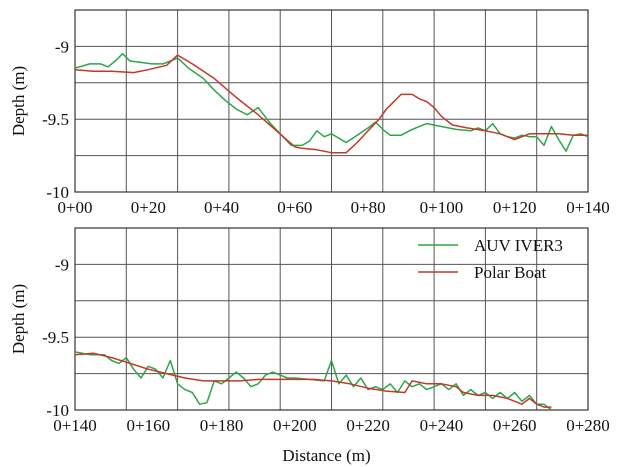 This screenshot has width=625, height=467. What do you see at coordinates (294, 207) in the screenshot?
I see `top-x-tick-label: 0+60` at bounding box center [294, 207].